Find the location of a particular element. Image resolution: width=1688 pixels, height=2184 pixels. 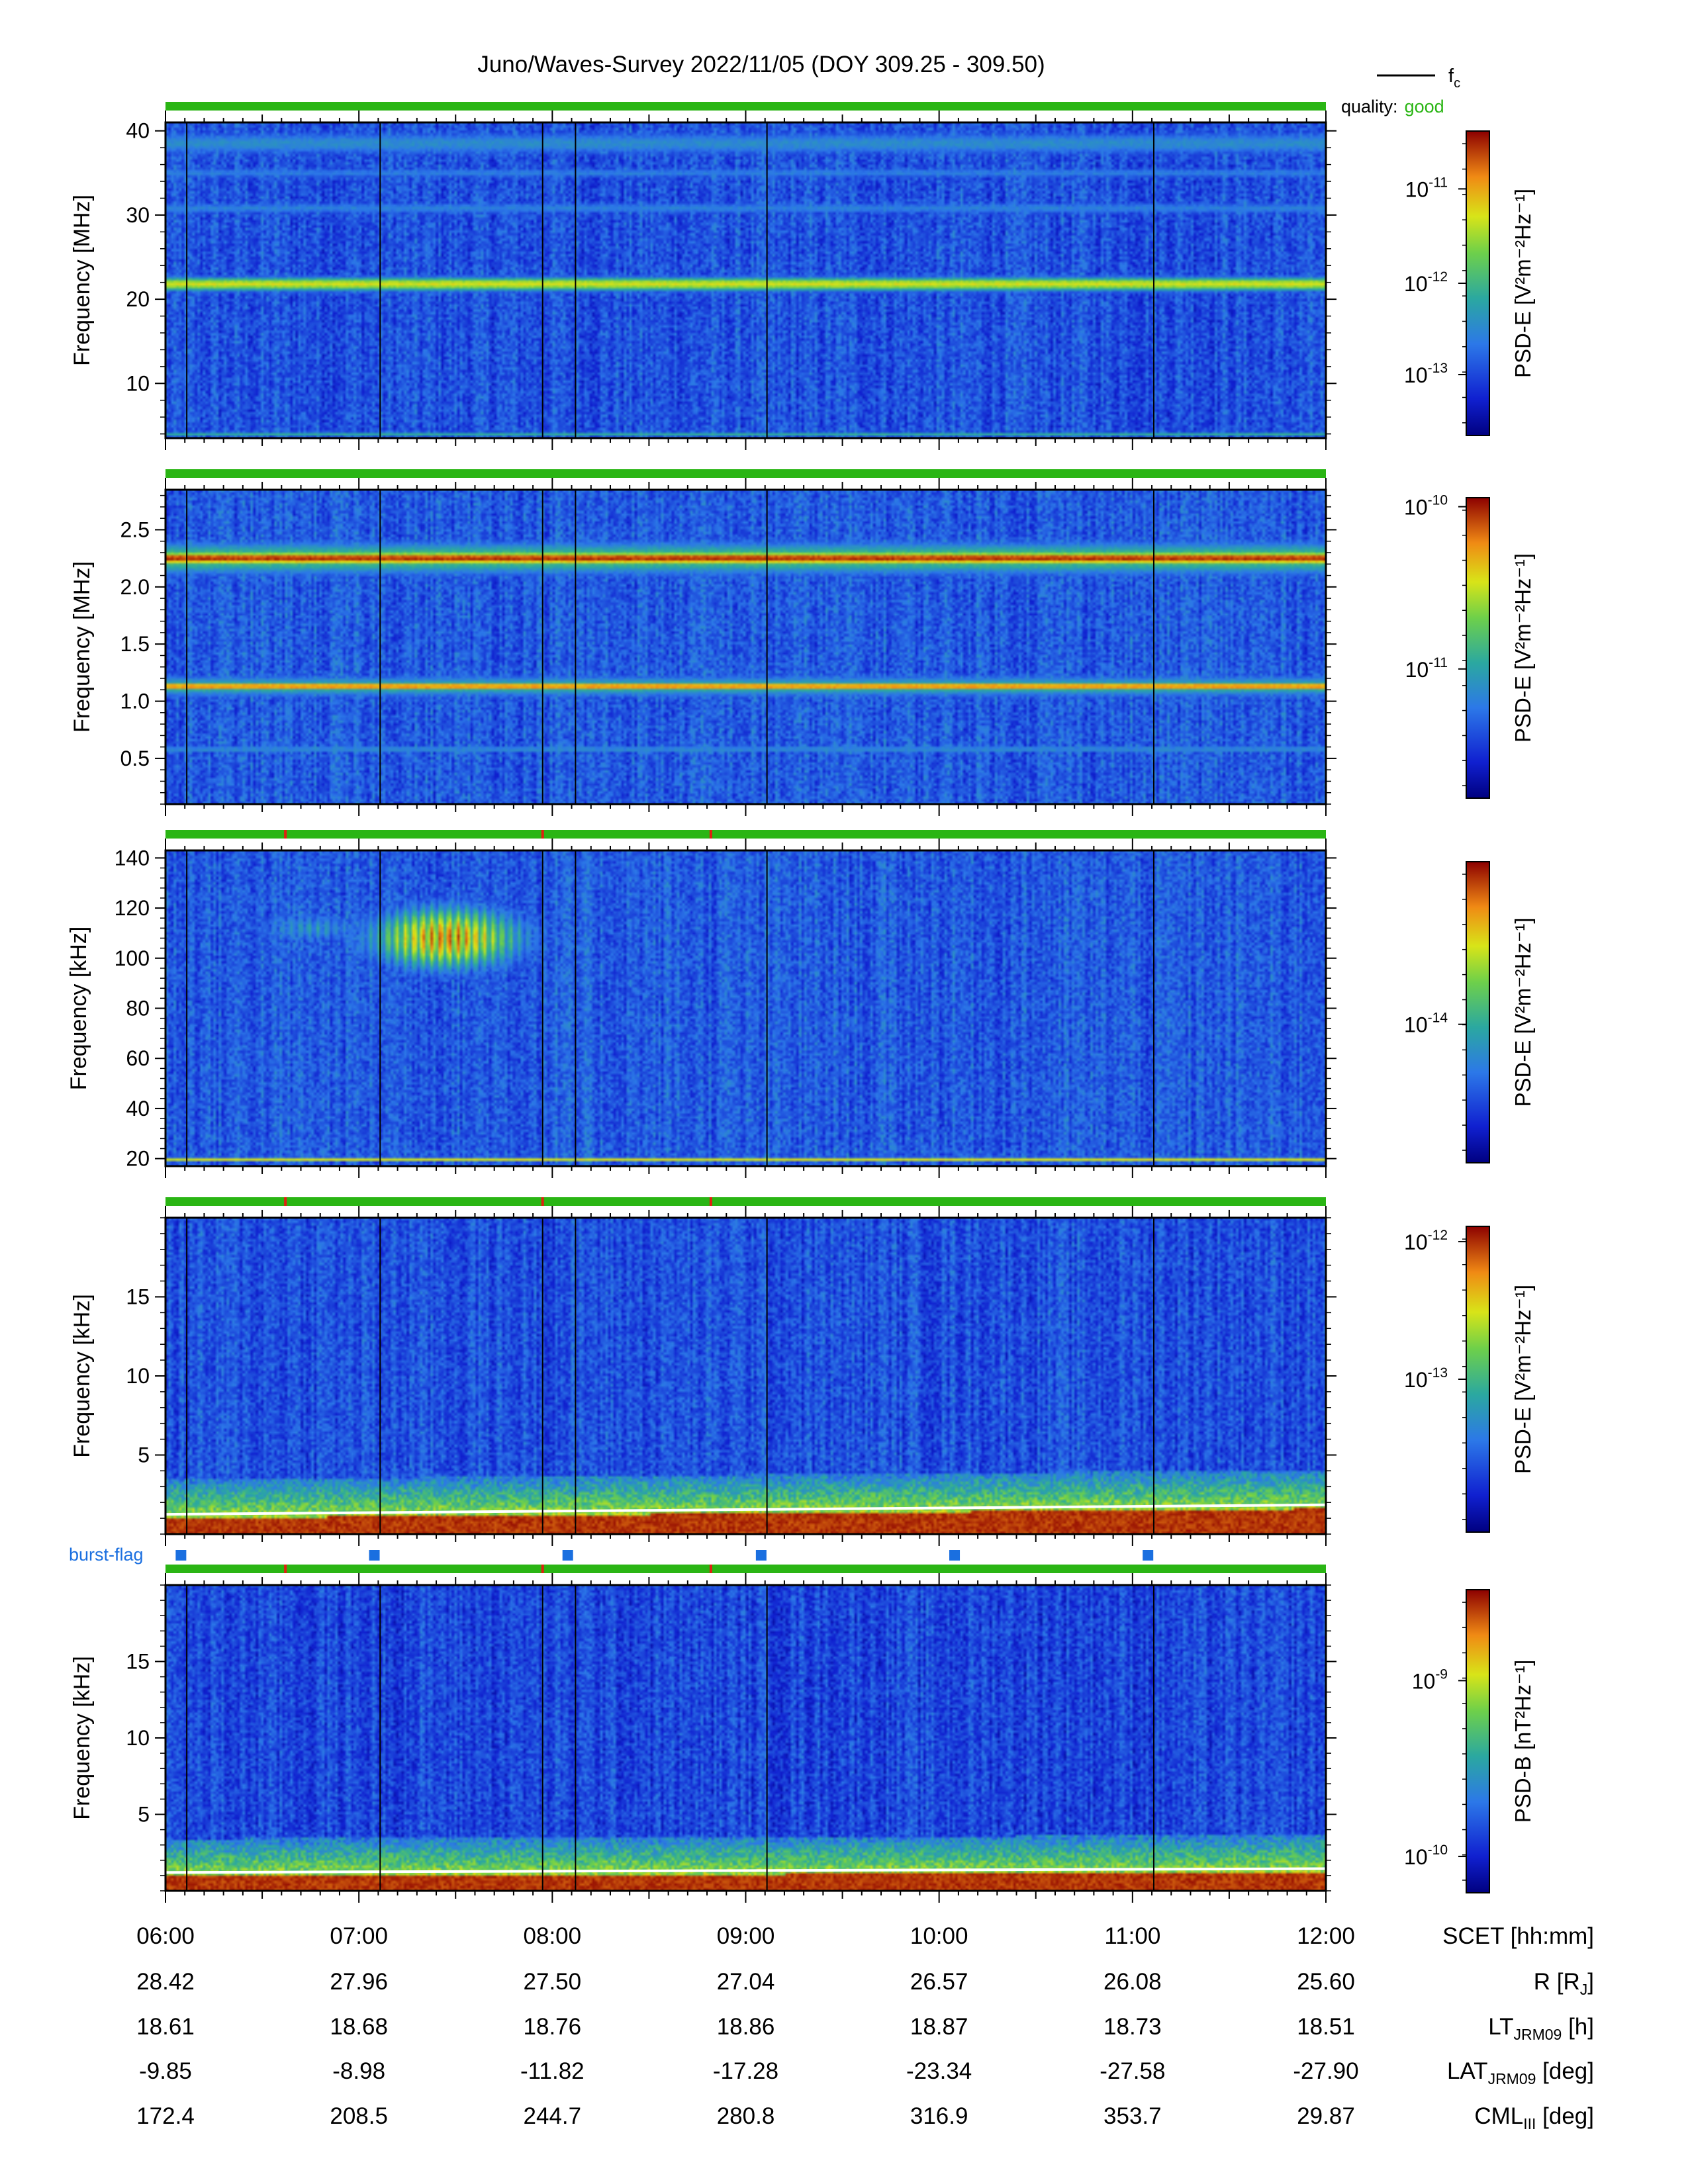

ephemeris-value: 28.42 is located at coordinates (165, 1982).